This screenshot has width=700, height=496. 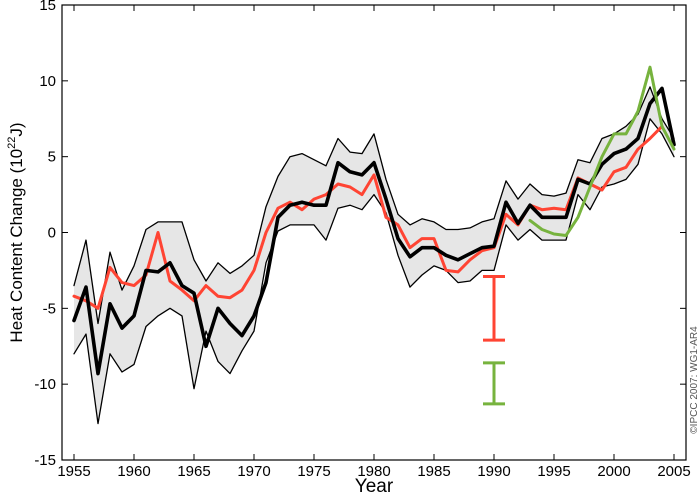 What do you see at coordinates (602, 151) in the screenshot?
I see `series-line-green` at bounding box center [602, 151].